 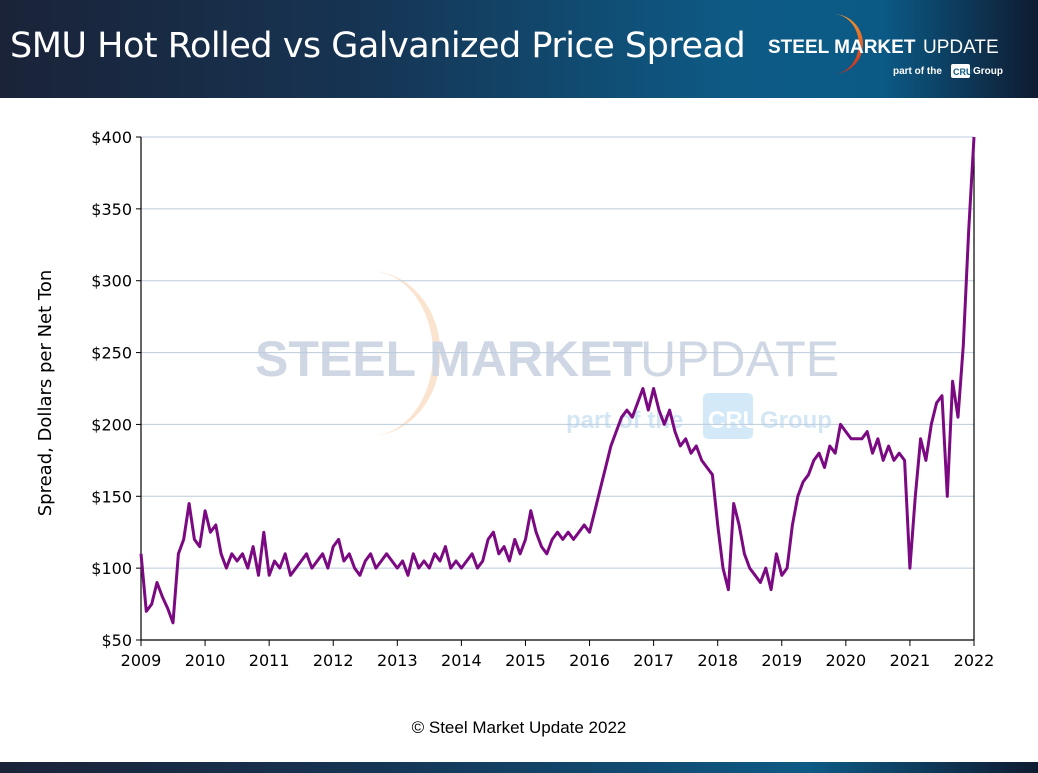 I want to click on y-tick-label: $350, so click(x=111, y=209).